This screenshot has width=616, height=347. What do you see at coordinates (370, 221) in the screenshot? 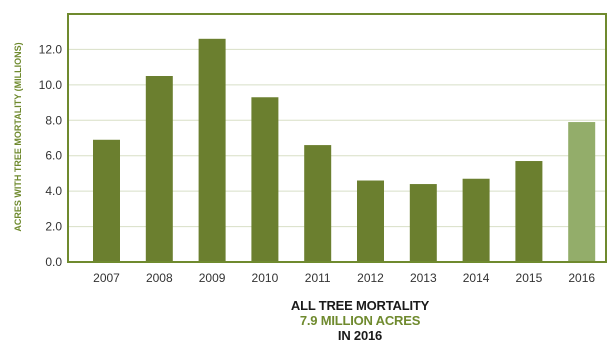
I see `bar-2012` at bounding box center [370, 221].